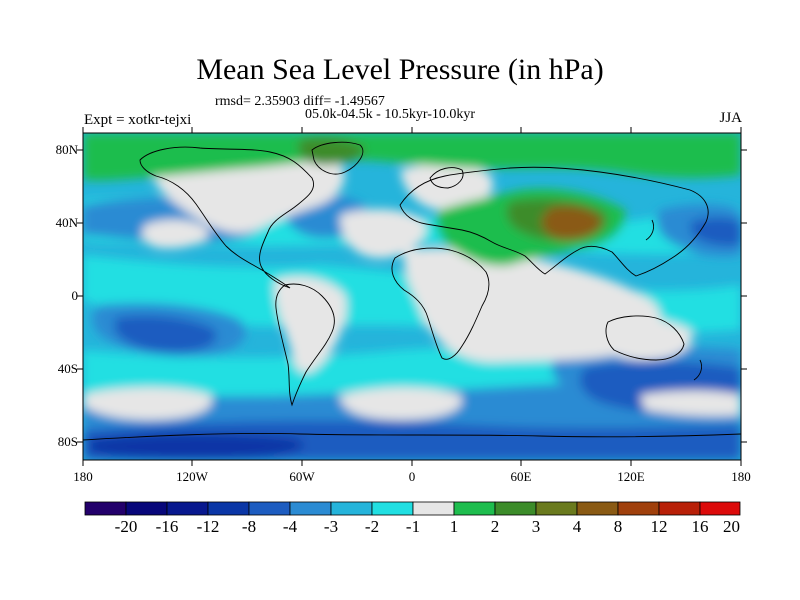  I want to click on colorbar-label-16: 20, so click(731, 526).